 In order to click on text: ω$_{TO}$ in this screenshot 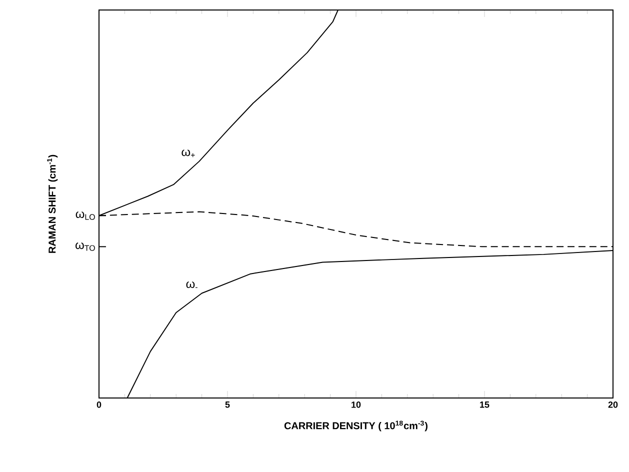, I will do `click(85, 246)`.